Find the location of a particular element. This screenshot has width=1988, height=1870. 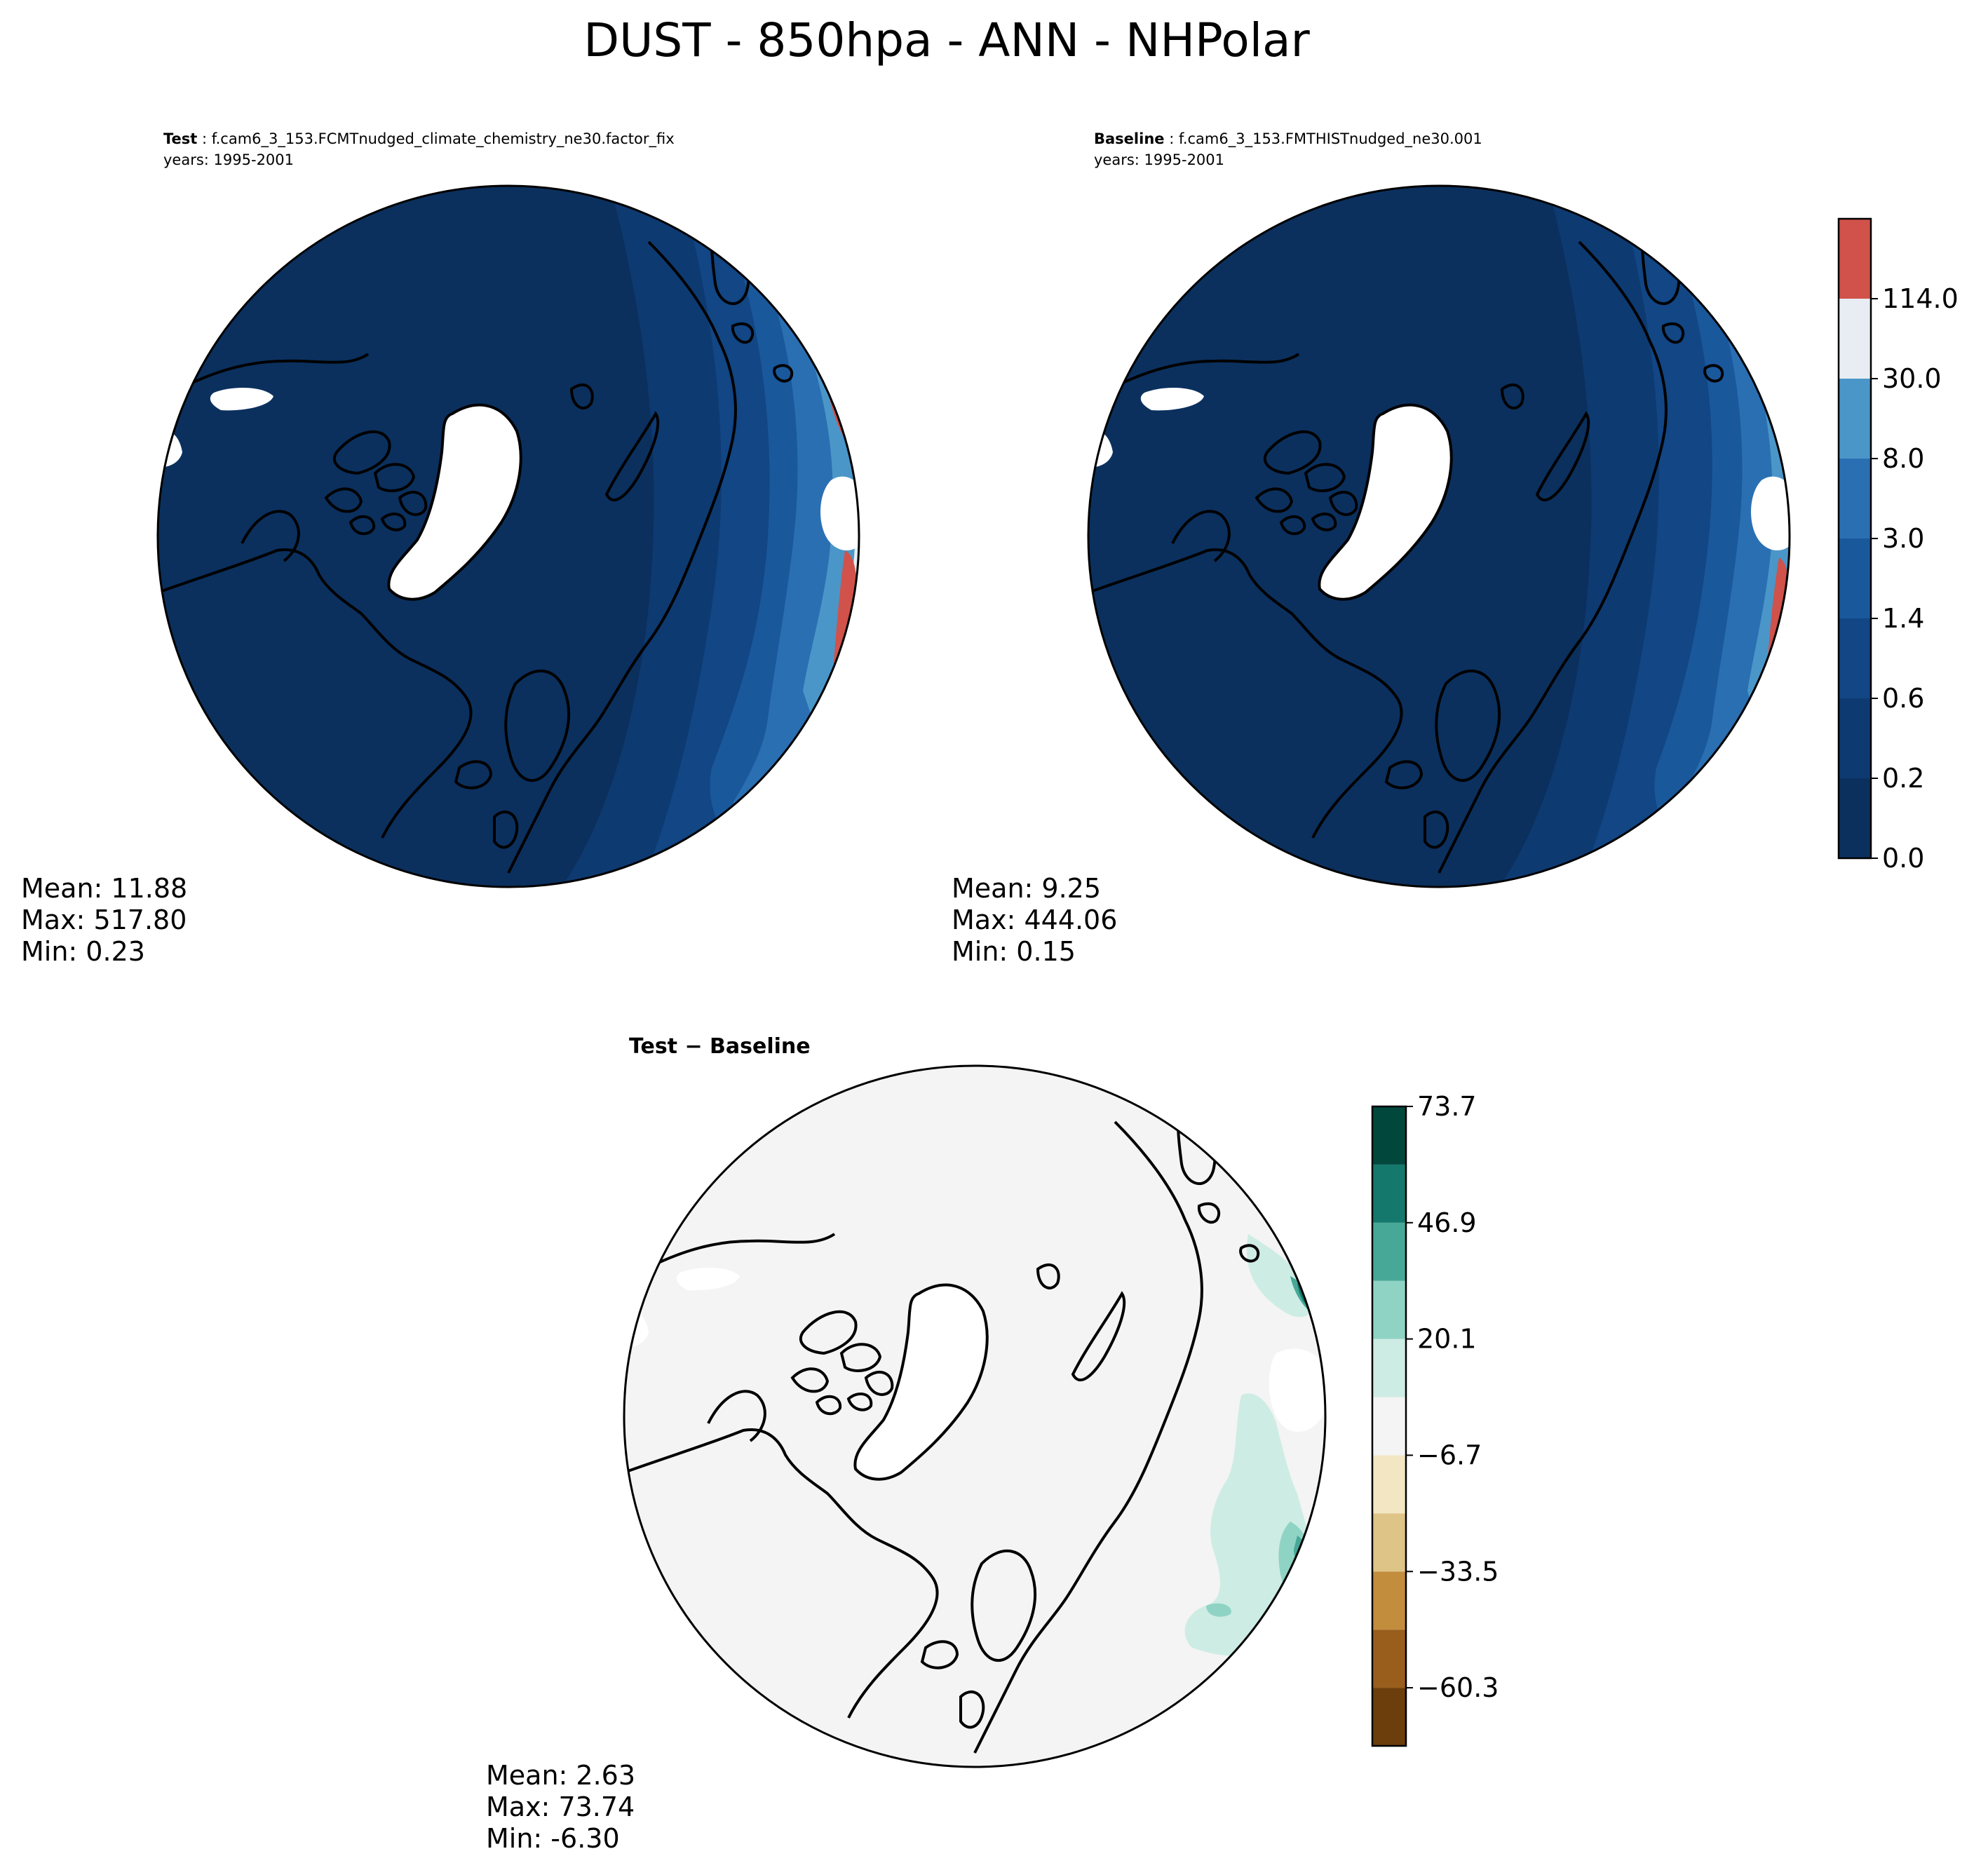

colorbar-main-tick-label: 8.0 is located at coordinates (1903, 459).